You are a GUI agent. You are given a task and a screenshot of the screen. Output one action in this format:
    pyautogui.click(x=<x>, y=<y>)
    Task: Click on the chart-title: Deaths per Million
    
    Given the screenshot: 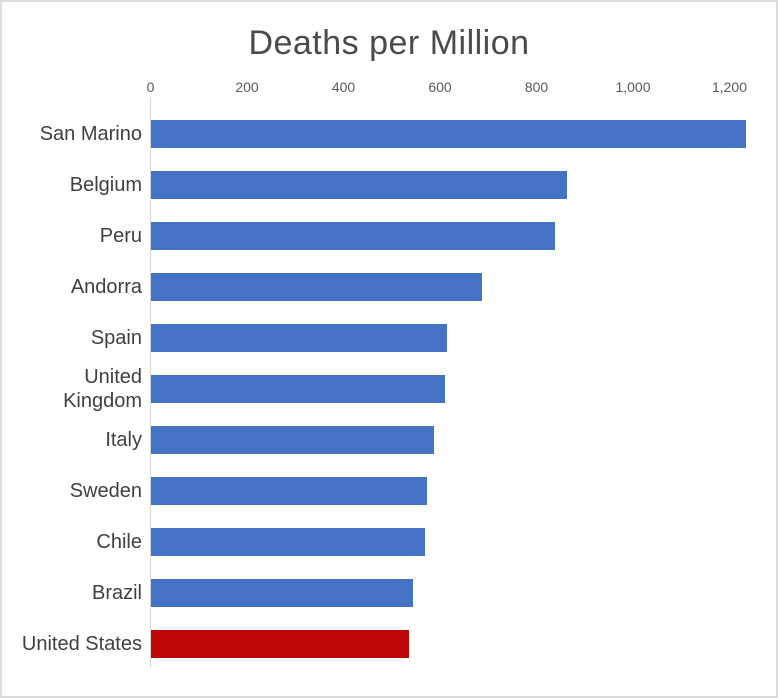 What is the action you would take?
    pyautogui.click(x=389, y=43)
    